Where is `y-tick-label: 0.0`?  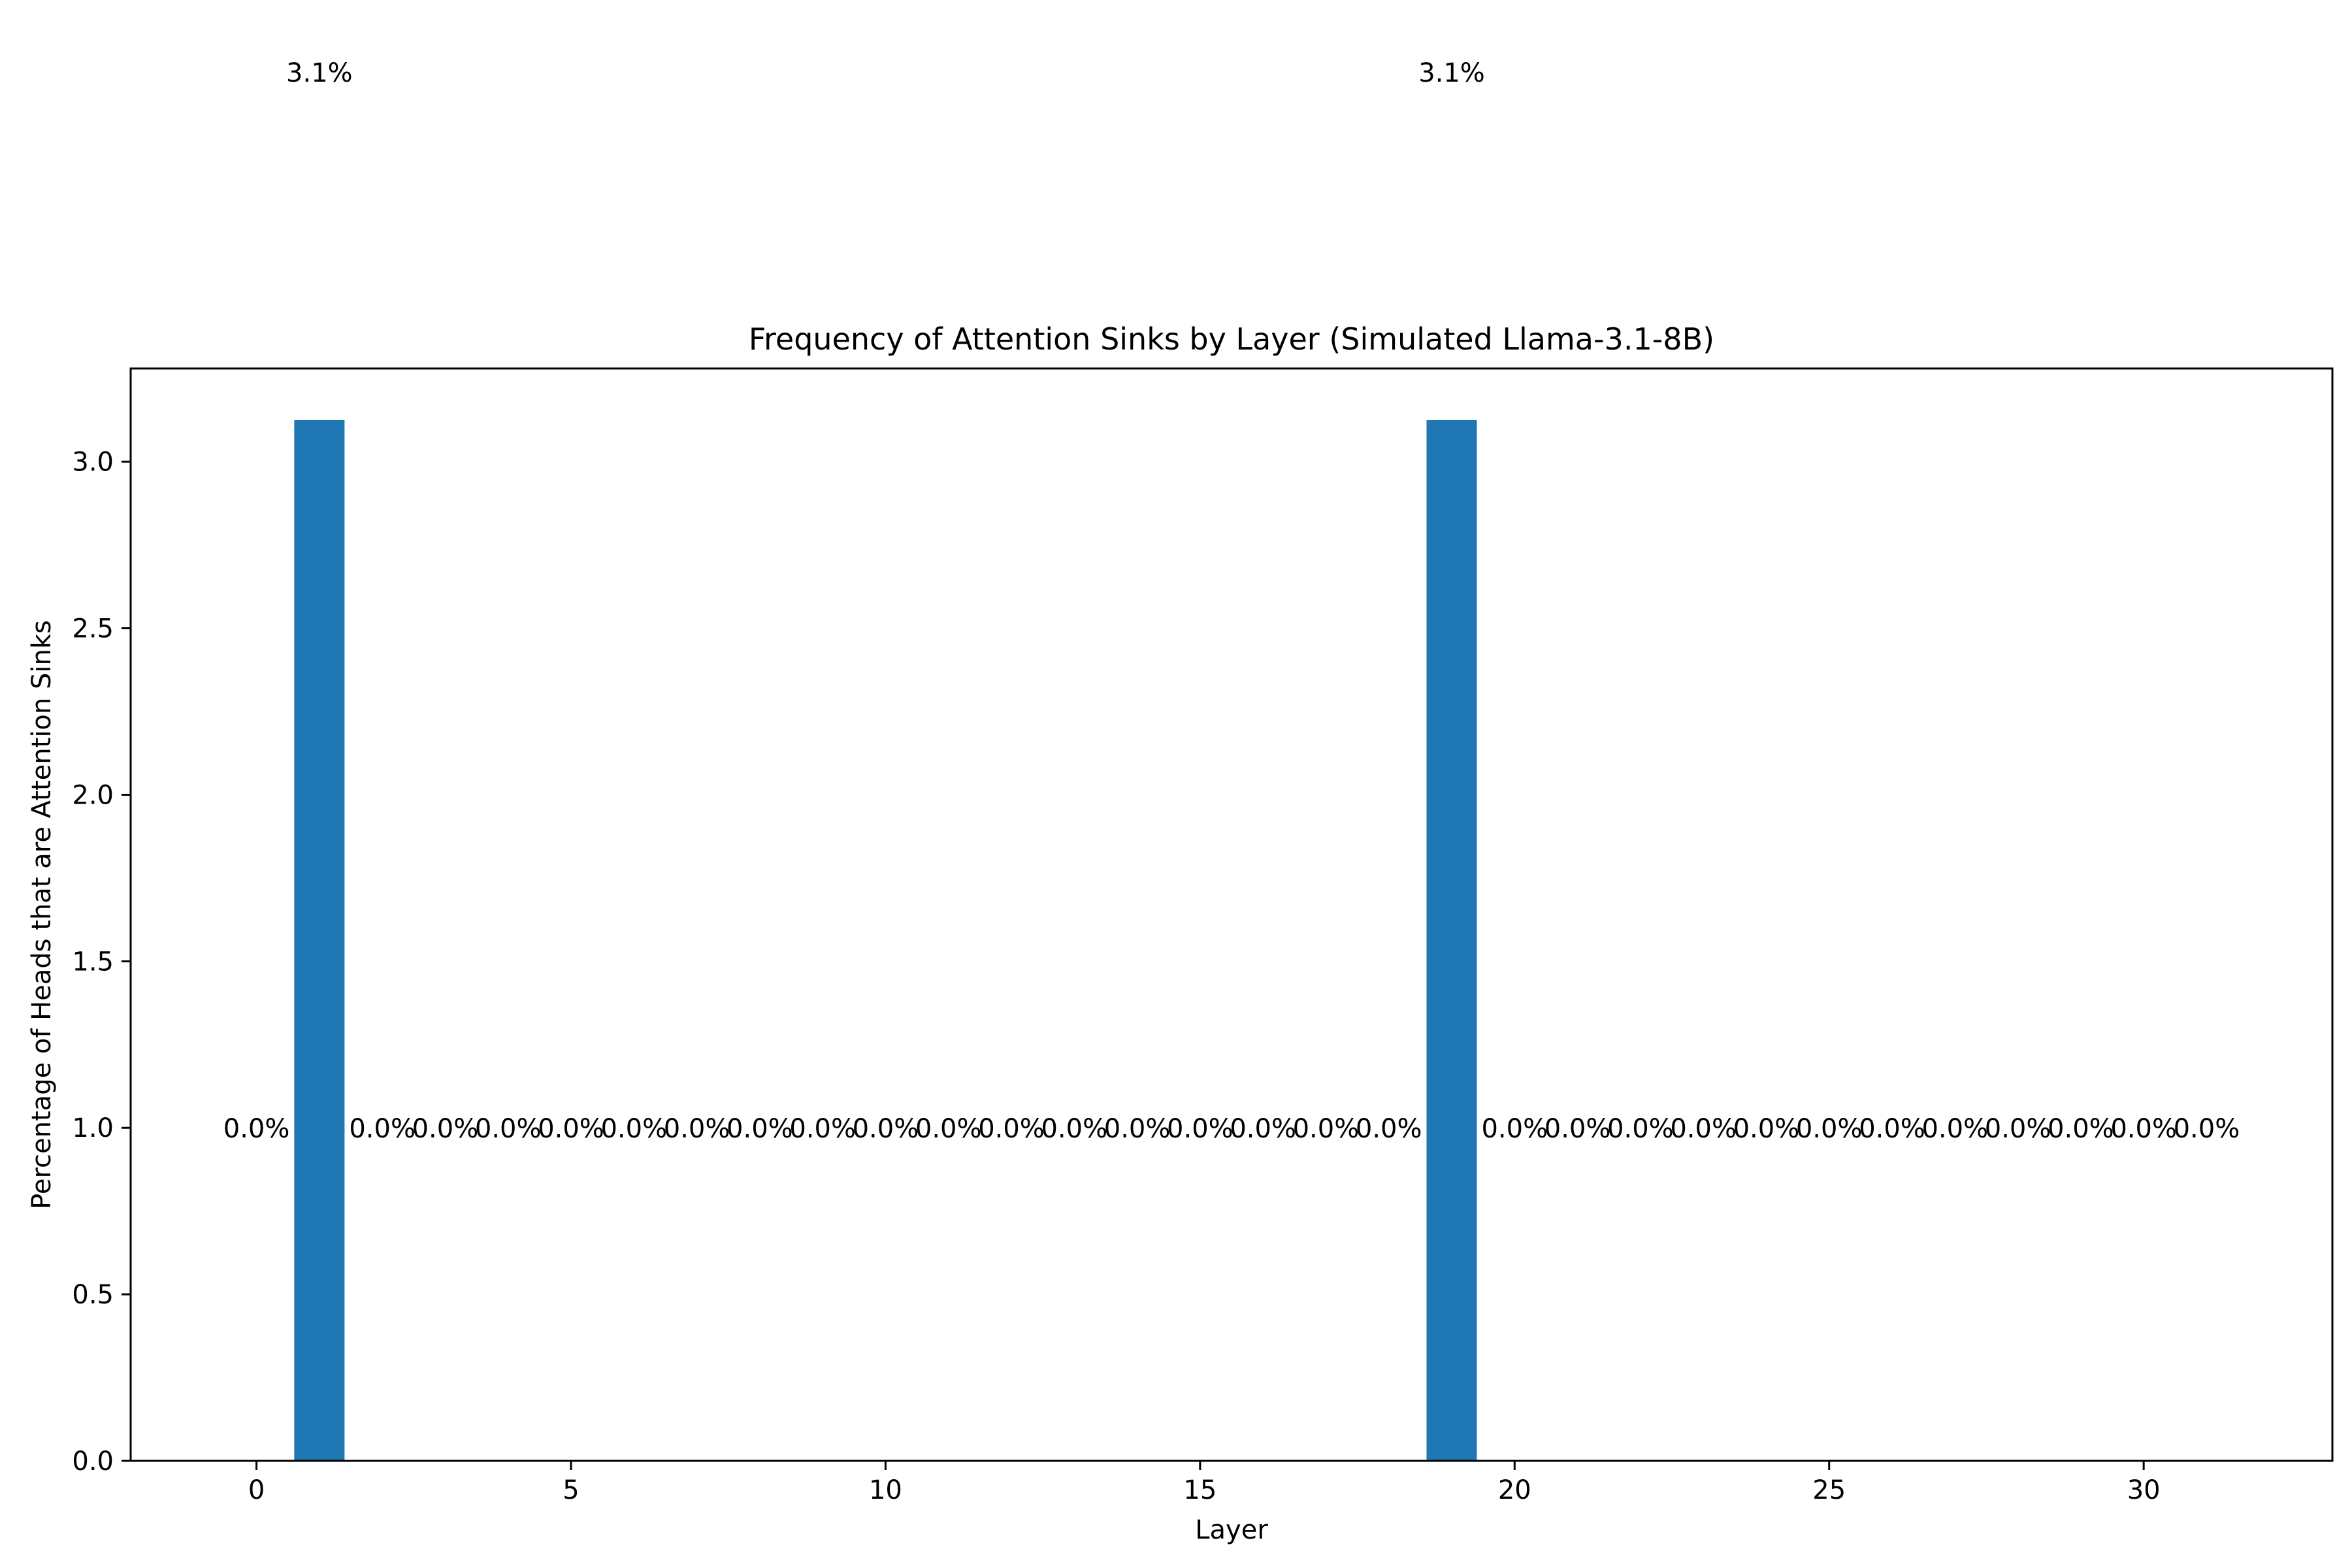
y-tick-label: 0.0 is located at coordinates (93, 1461).